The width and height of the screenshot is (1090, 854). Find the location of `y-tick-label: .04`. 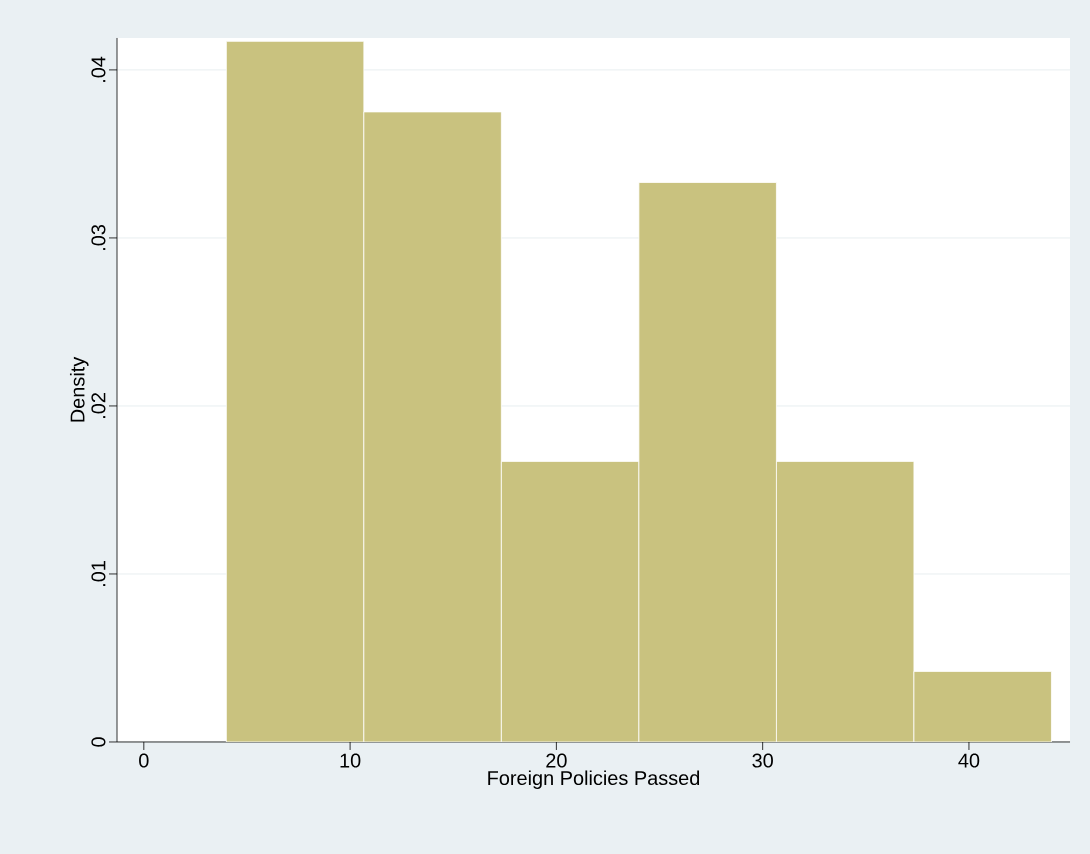

y-tick-label: .04 is located at coordinates (98, 69).